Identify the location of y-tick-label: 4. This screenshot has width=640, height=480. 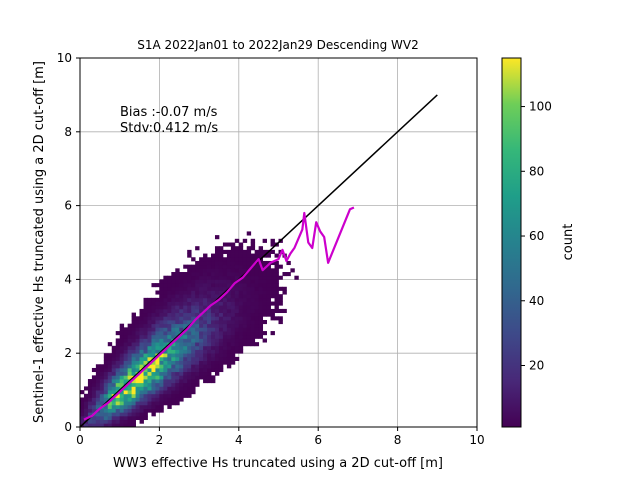
(68, 279).